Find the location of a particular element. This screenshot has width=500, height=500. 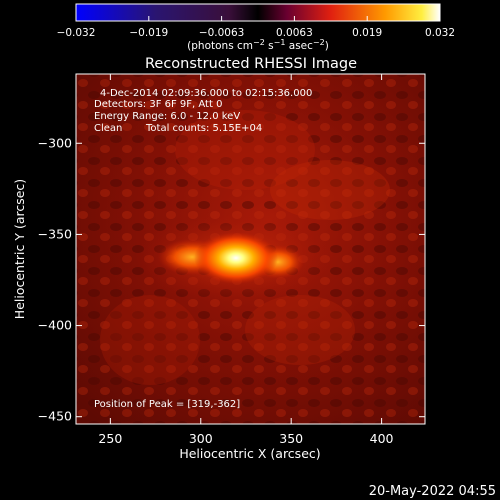

annotation-method: Clean is located at coordinates (108, 128).